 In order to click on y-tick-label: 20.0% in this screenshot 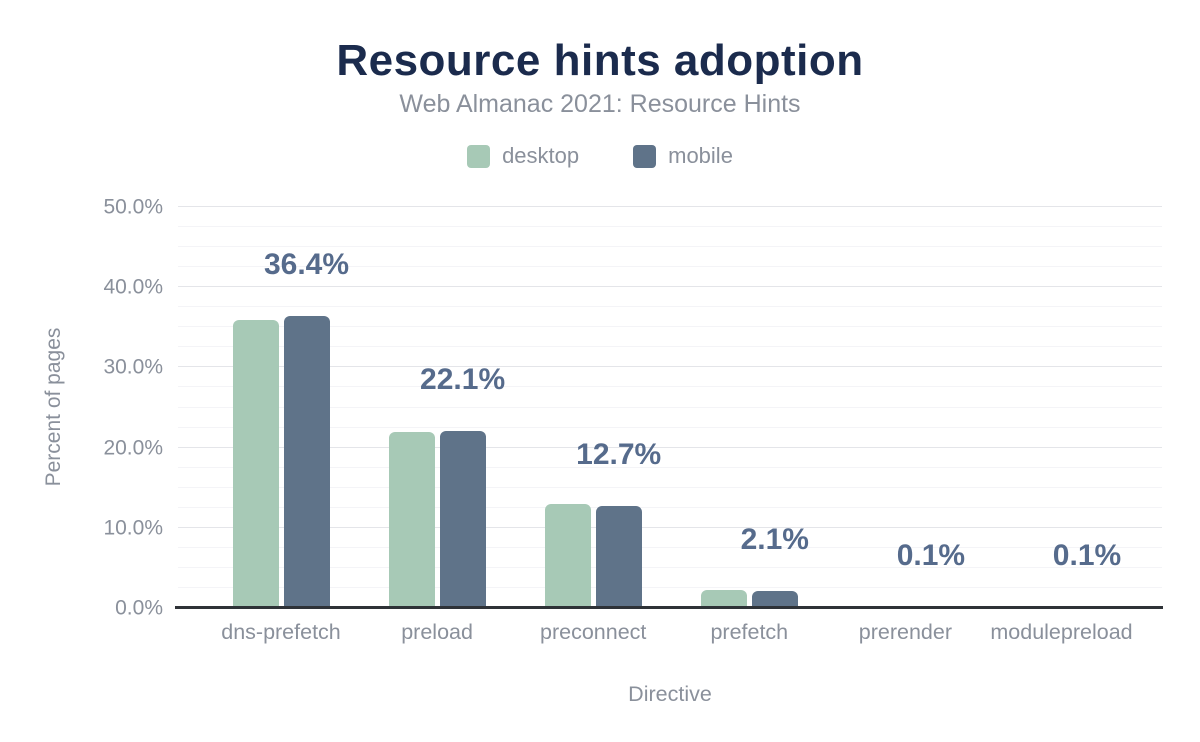, I will do `click(133, 448)`.